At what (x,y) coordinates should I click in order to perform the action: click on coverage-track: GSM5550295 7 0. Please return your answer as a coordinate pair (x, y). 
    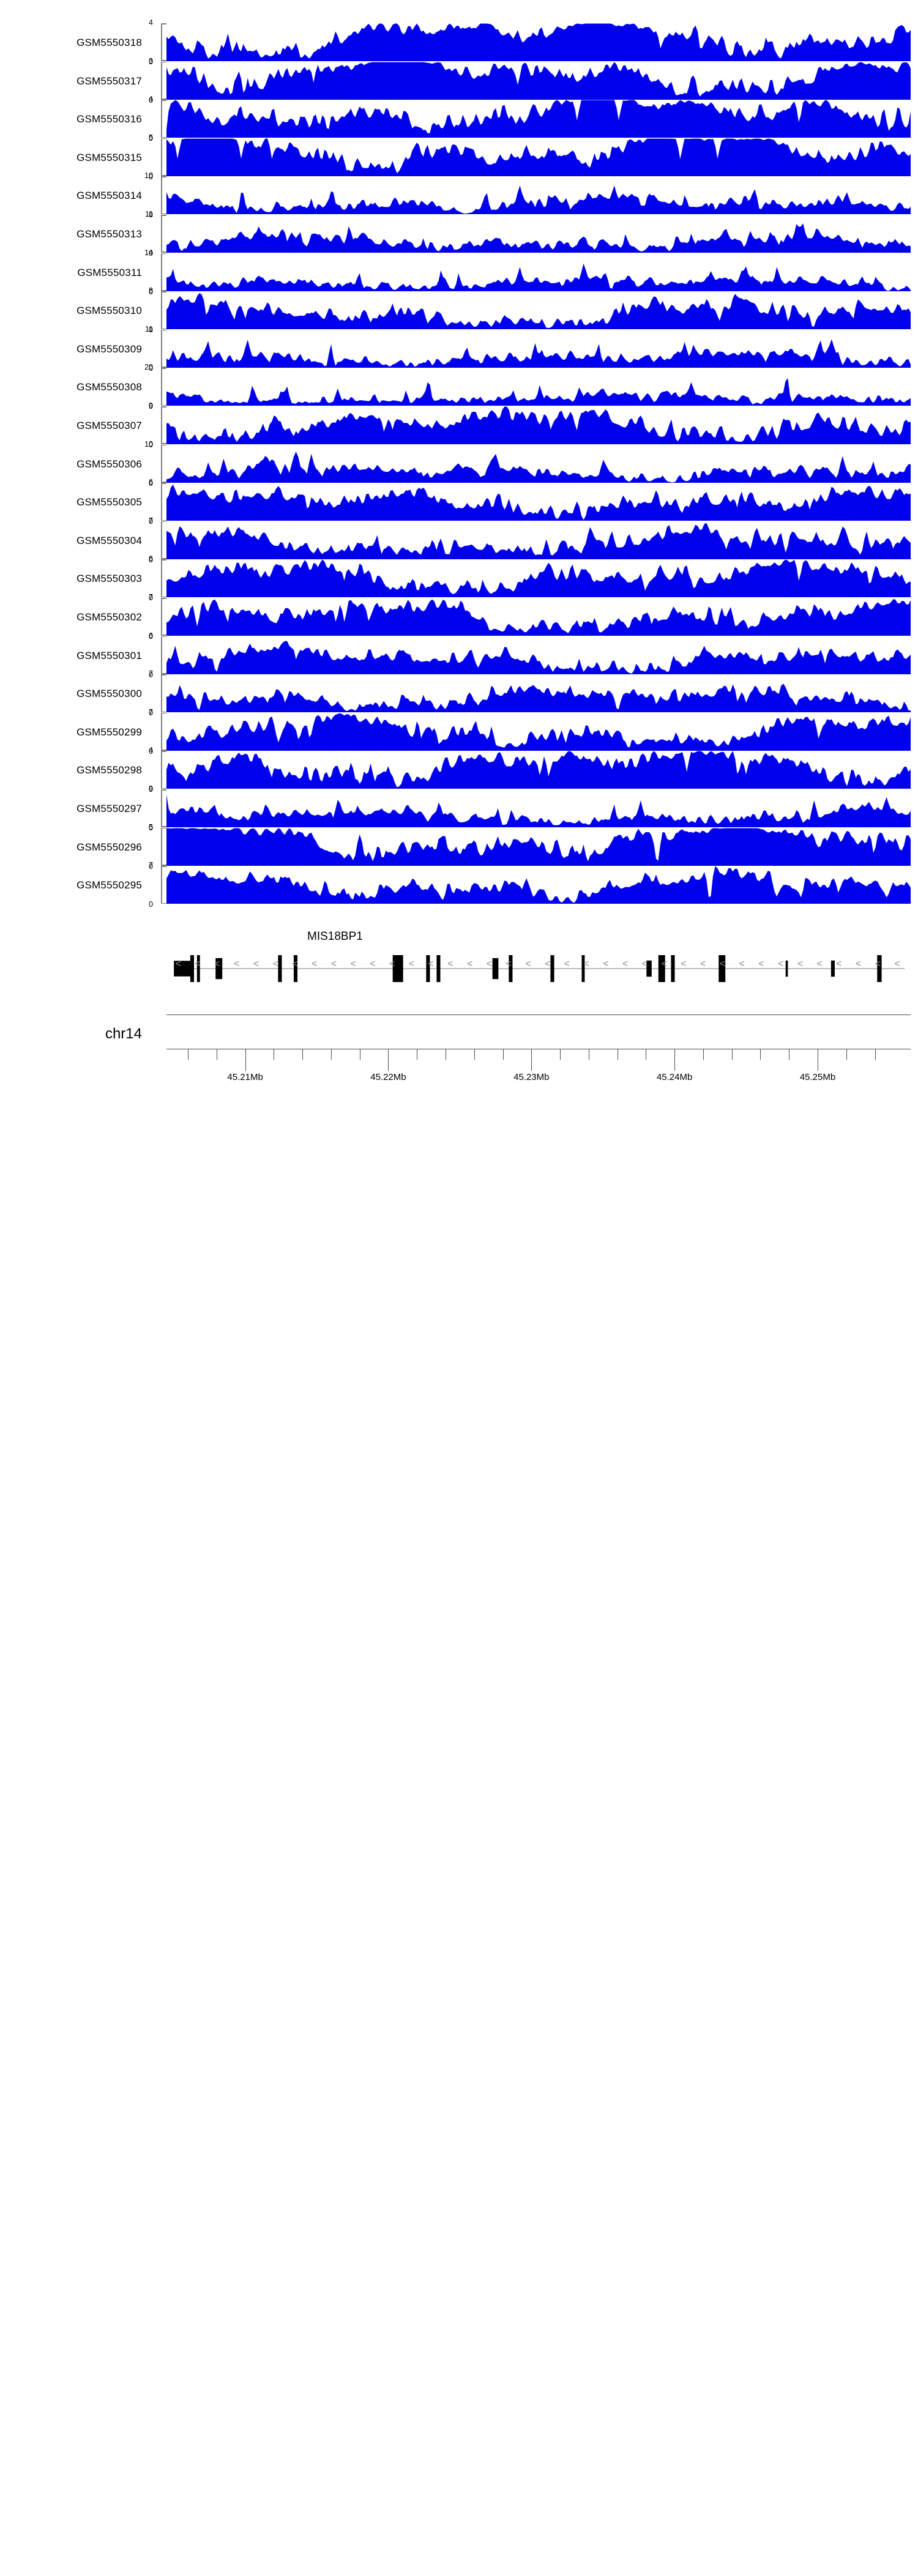
    Looking at the image, I should click on (459, 885).